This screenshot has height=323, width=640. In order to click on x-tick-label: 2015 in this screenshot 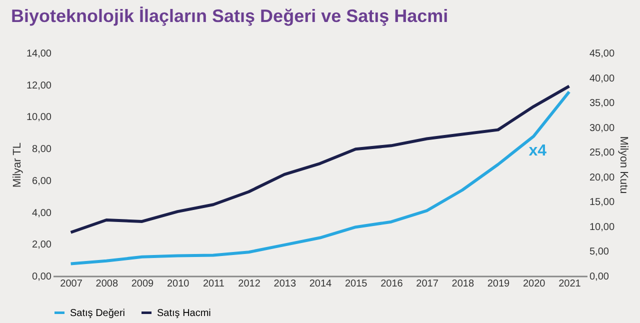, I will do `click(356, 284)`.